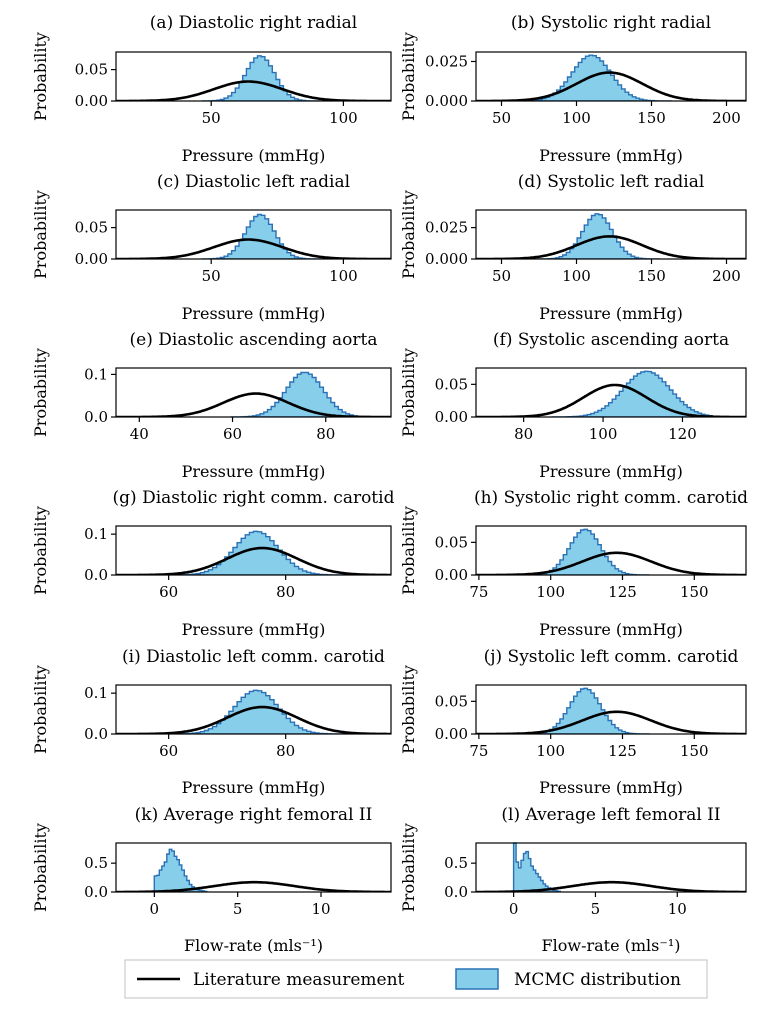 The width and height of the screenshot is (761, 1015). Describe the element at coordinates (648, 393) in the screenshot. I see `mcmc-histogram-f` at that location.